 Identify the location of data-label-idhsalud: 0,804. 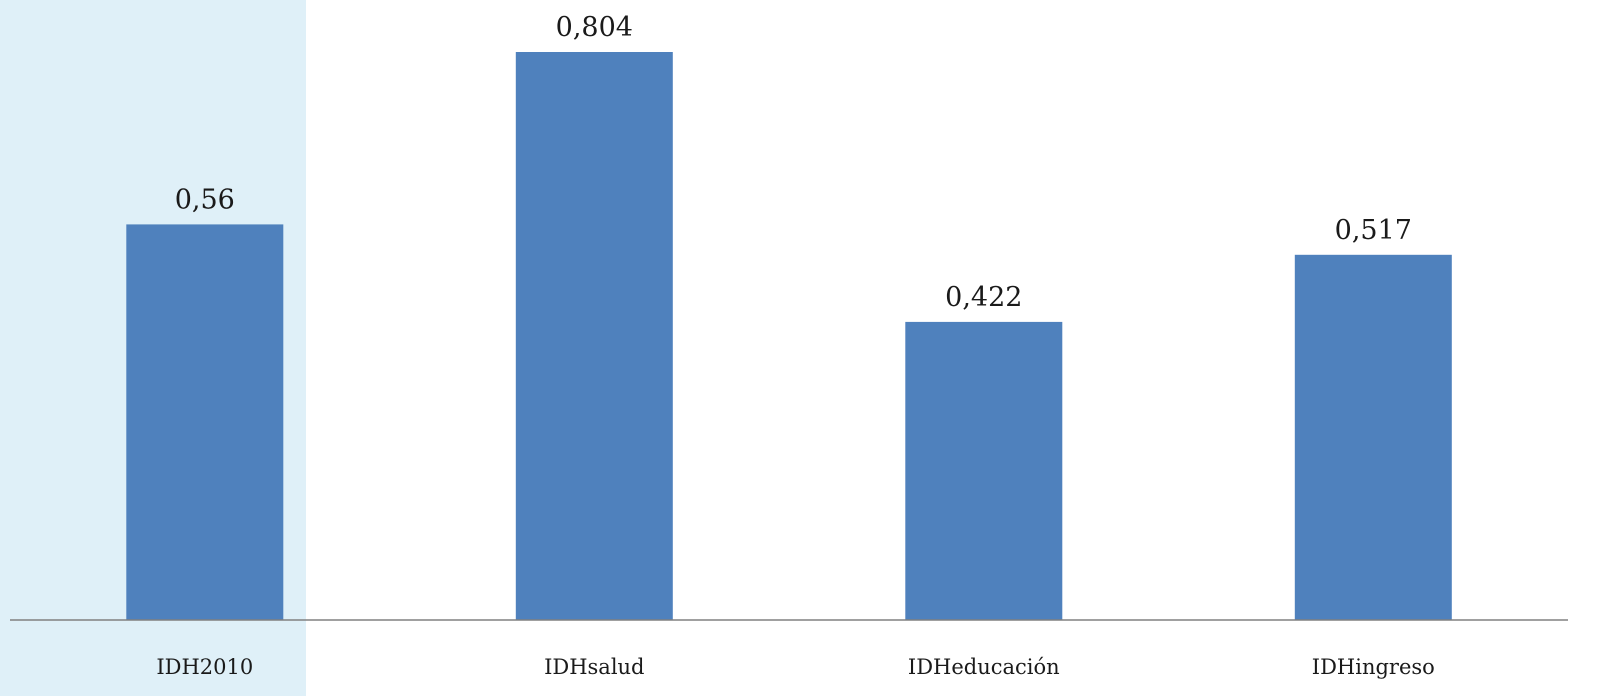
(594, 27).